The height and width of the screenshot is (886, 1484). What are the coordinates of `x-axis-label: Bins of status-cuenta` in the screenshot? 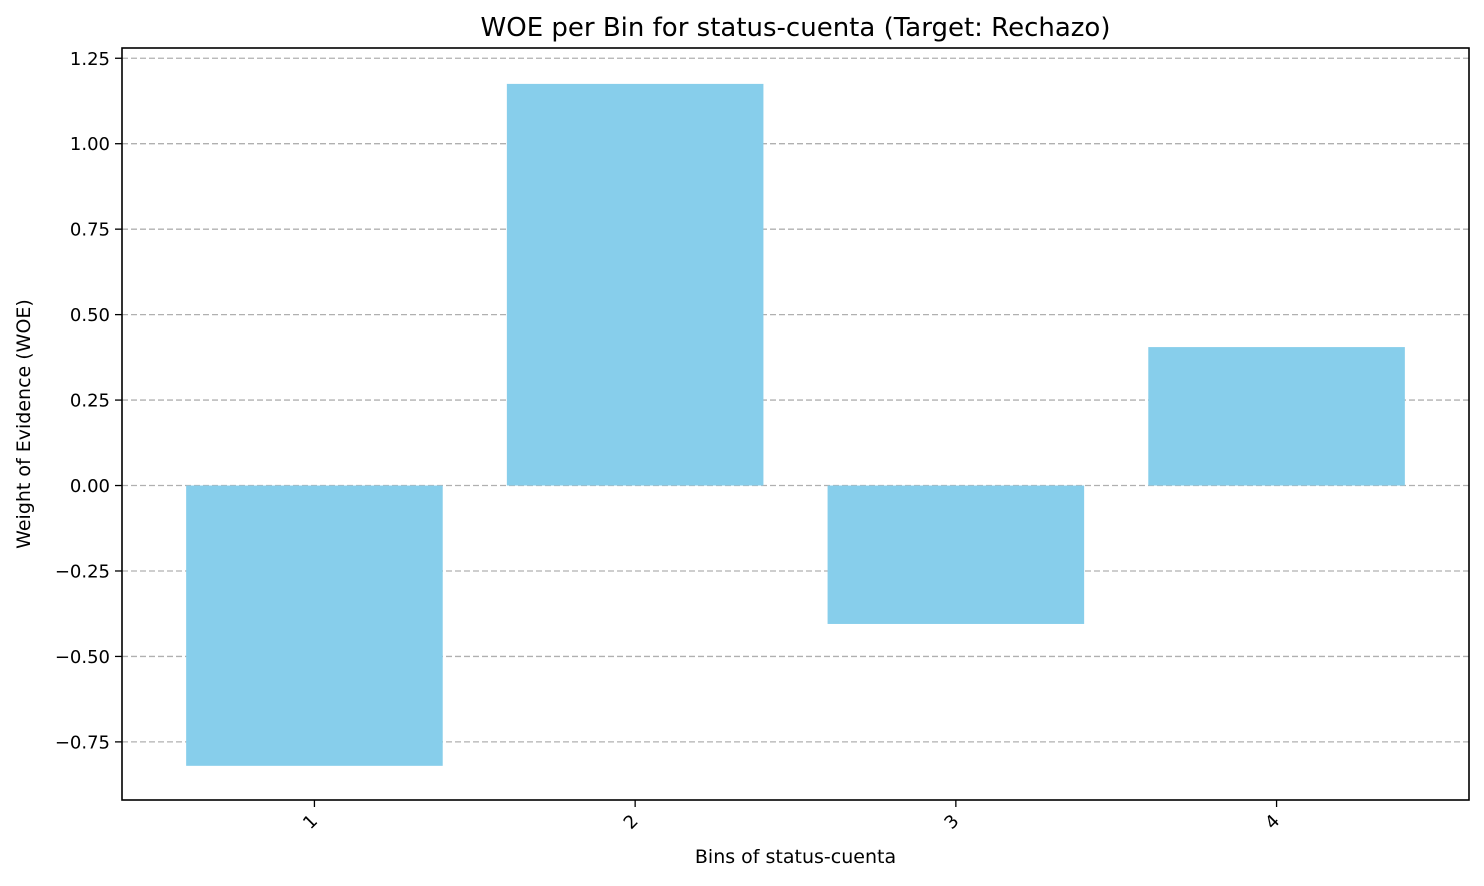 It's located at (795, 857).